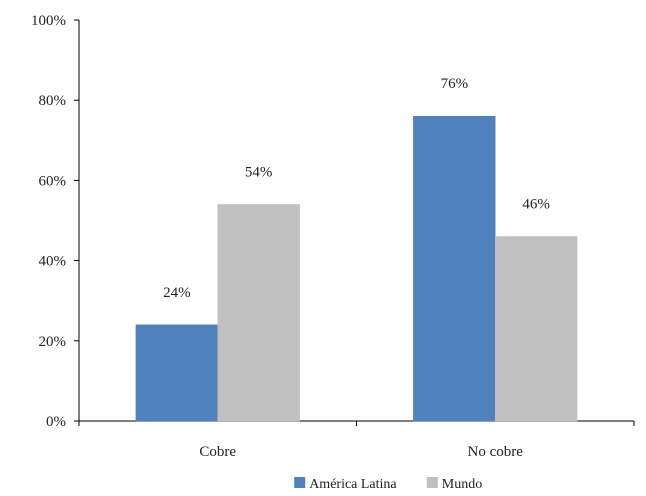 The height and width of the screenshot is (496, 646). What do you see at coordinates (536, 205) in the screenshot?
I see `data-label: 46%` at bounding box center [536, 205].